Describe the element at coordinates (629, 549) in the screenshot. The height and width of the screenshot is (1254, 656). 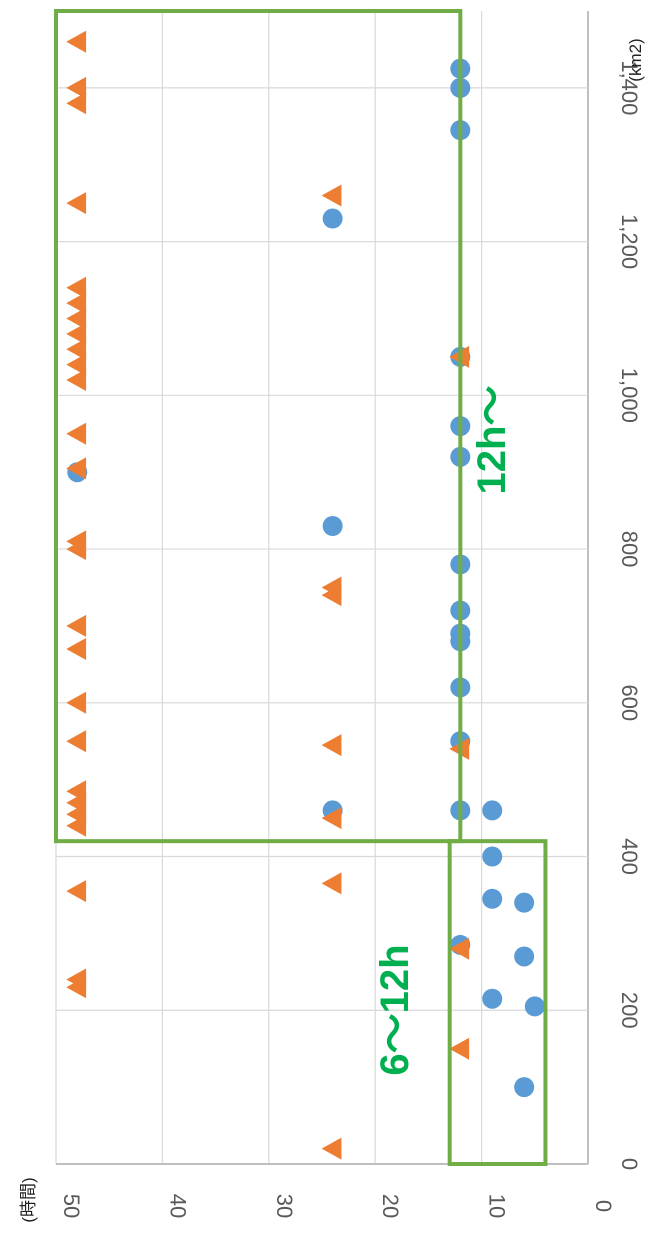
I see `x-tick-label: 800` at that location.